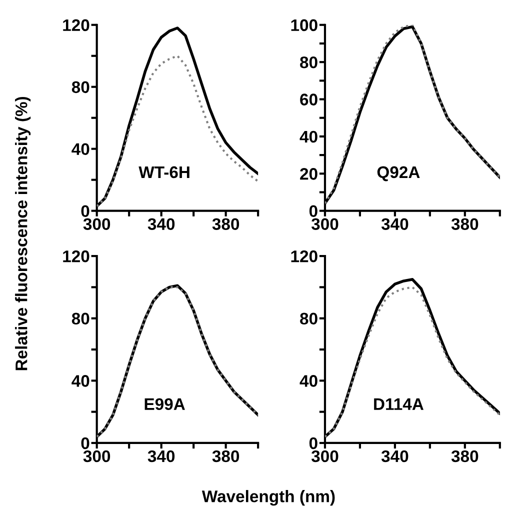 The height and width of the screenshot is (508, 507). Describe the element at coordinates (304, 25) in the screenshot. I see `y-tick-label: 100` at that location.